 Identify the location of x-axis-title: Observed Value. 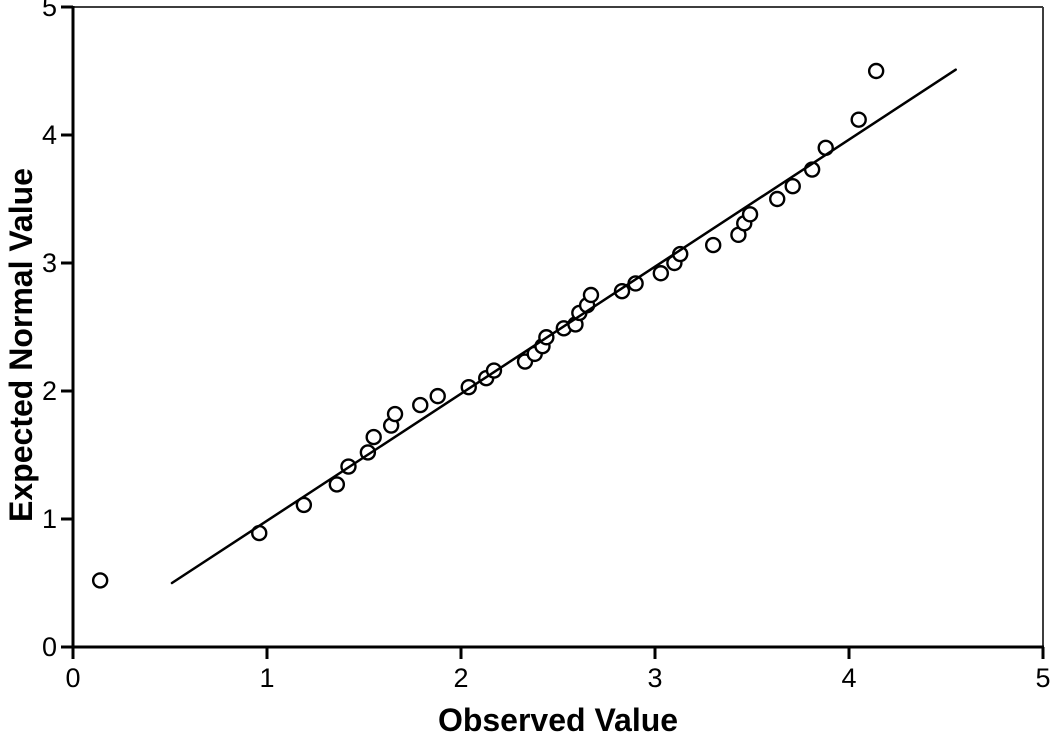
(558, 720).